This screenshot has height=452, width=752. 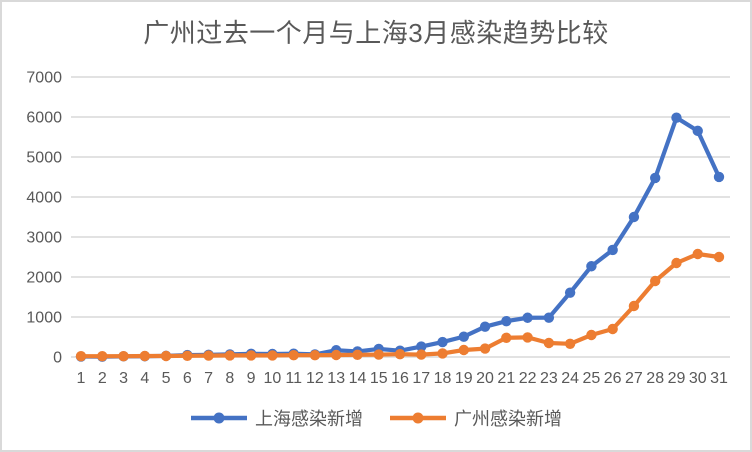 What do you see at coordinates (44, 78) in the screenshot?
I see `y-axis-tick-label: 7000` at bounding box center [44, 78].